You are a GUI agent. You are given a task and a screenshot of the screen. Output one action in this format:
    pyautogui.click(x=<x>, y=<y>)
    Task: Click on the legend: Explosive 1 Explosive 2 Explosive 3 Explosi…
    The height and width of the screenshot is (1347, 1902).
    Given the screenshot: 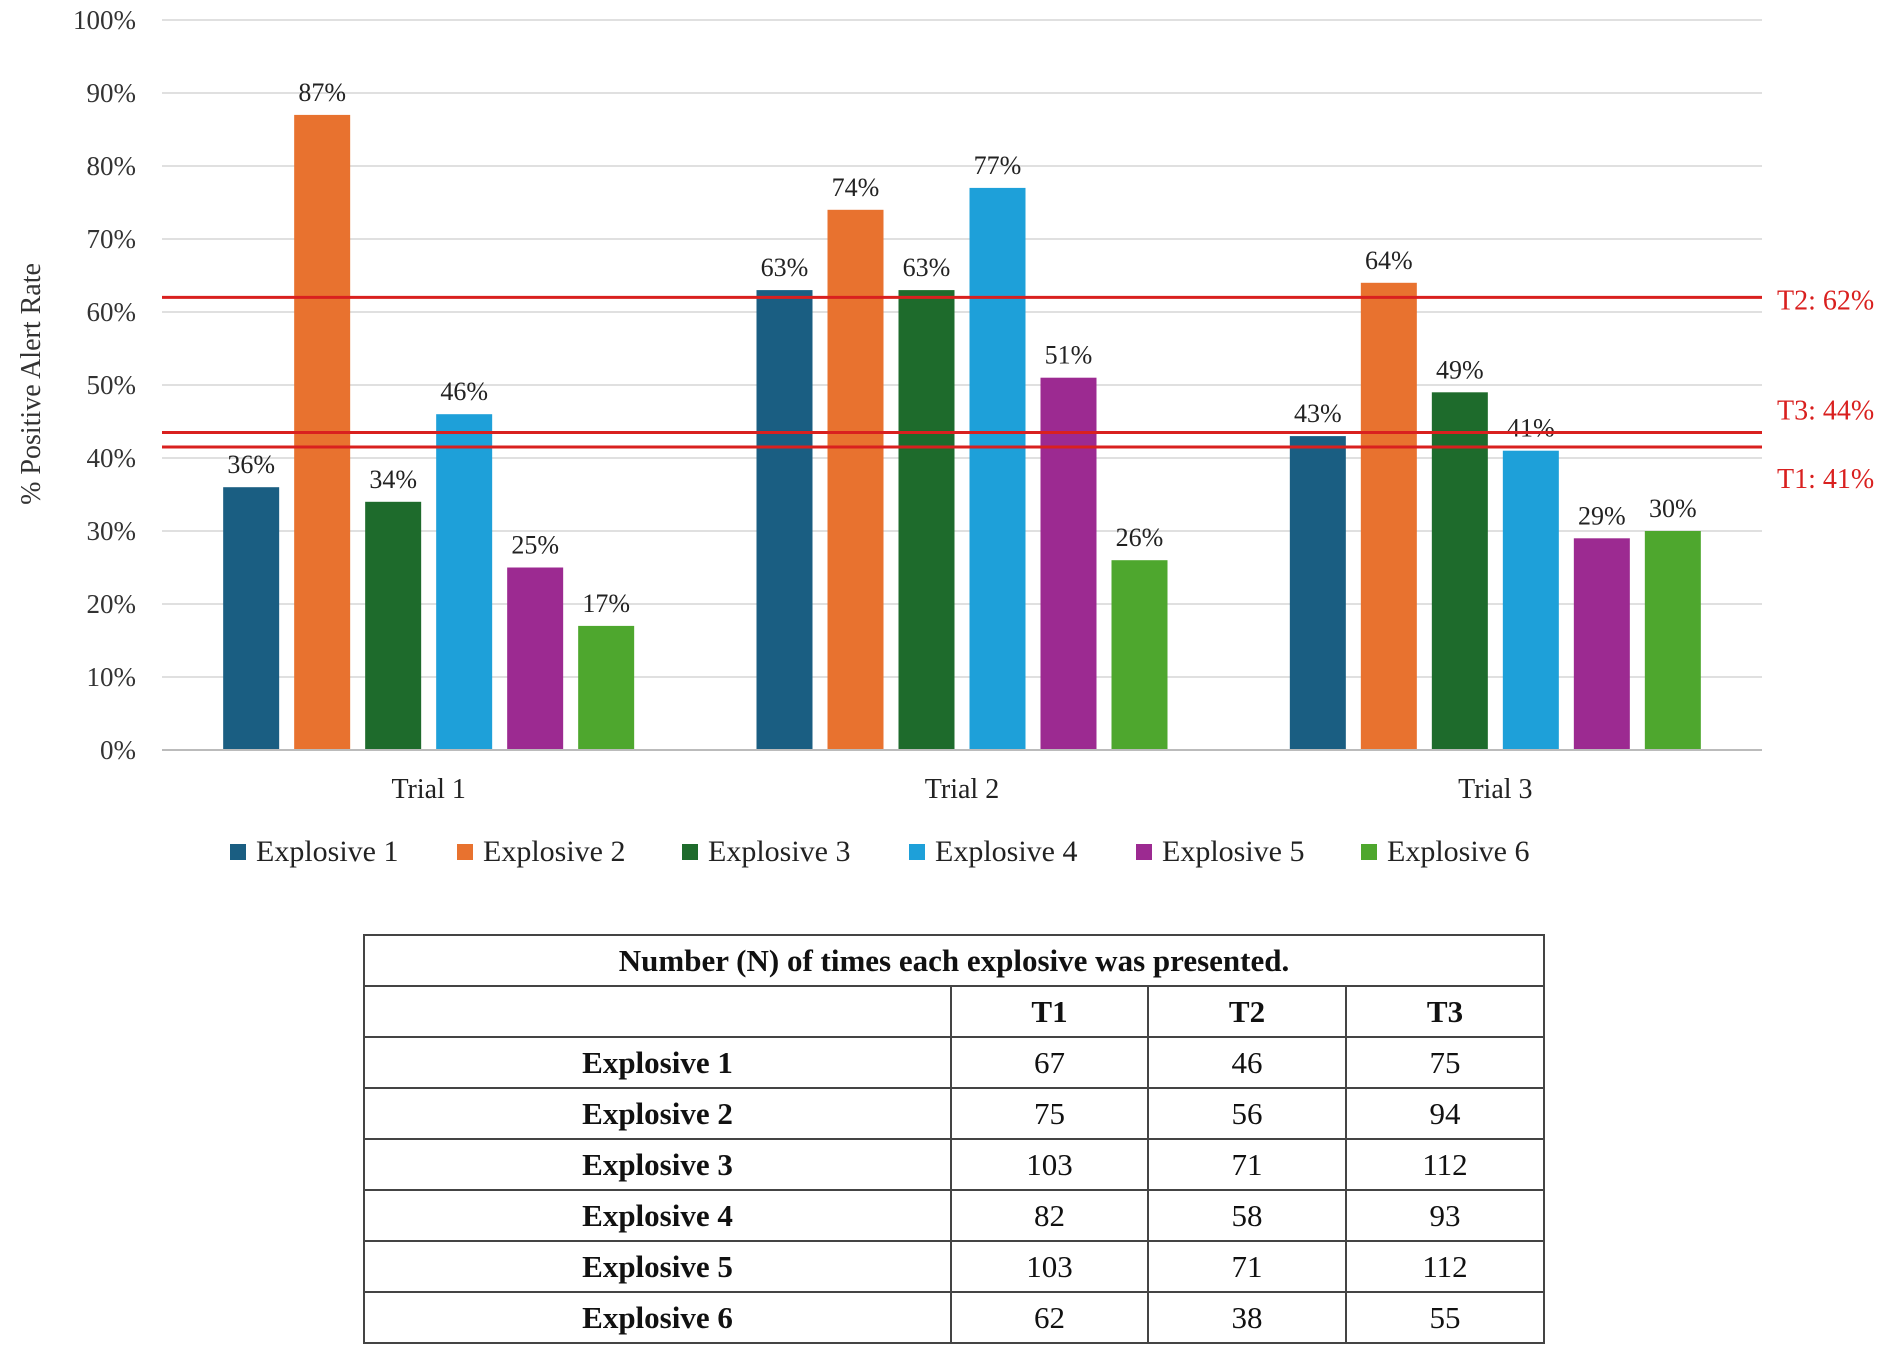 What is the action you would take?
    pyautogui.click(x=951, y=852)
    